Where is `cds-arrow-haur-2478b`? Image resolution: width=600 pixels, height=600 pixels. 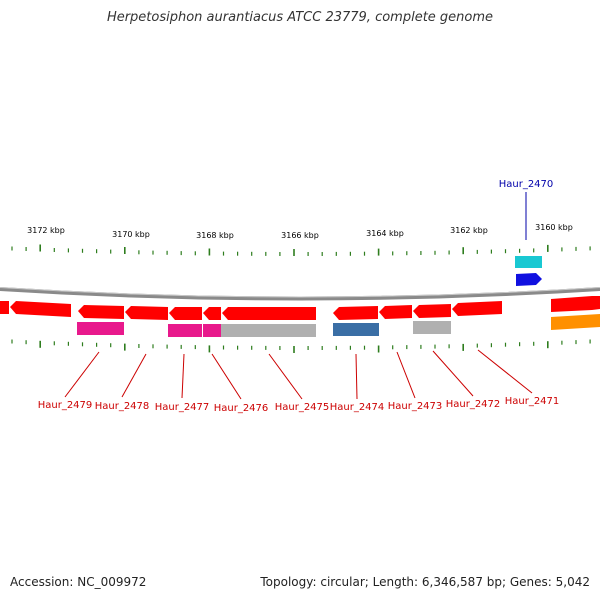
cds-arrow-haur-2478b is located at coordinates (146, 313).